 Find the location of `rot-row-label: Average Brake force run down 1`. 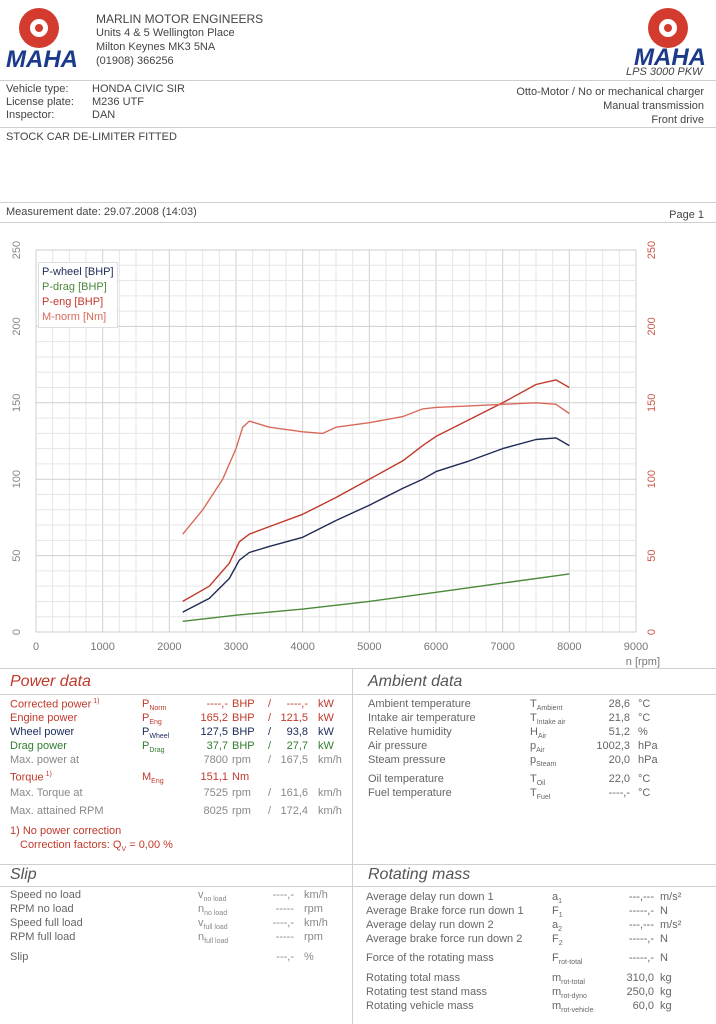

rot-row-label: Average Brake force run down 1 is located at coordinates (445, 911).